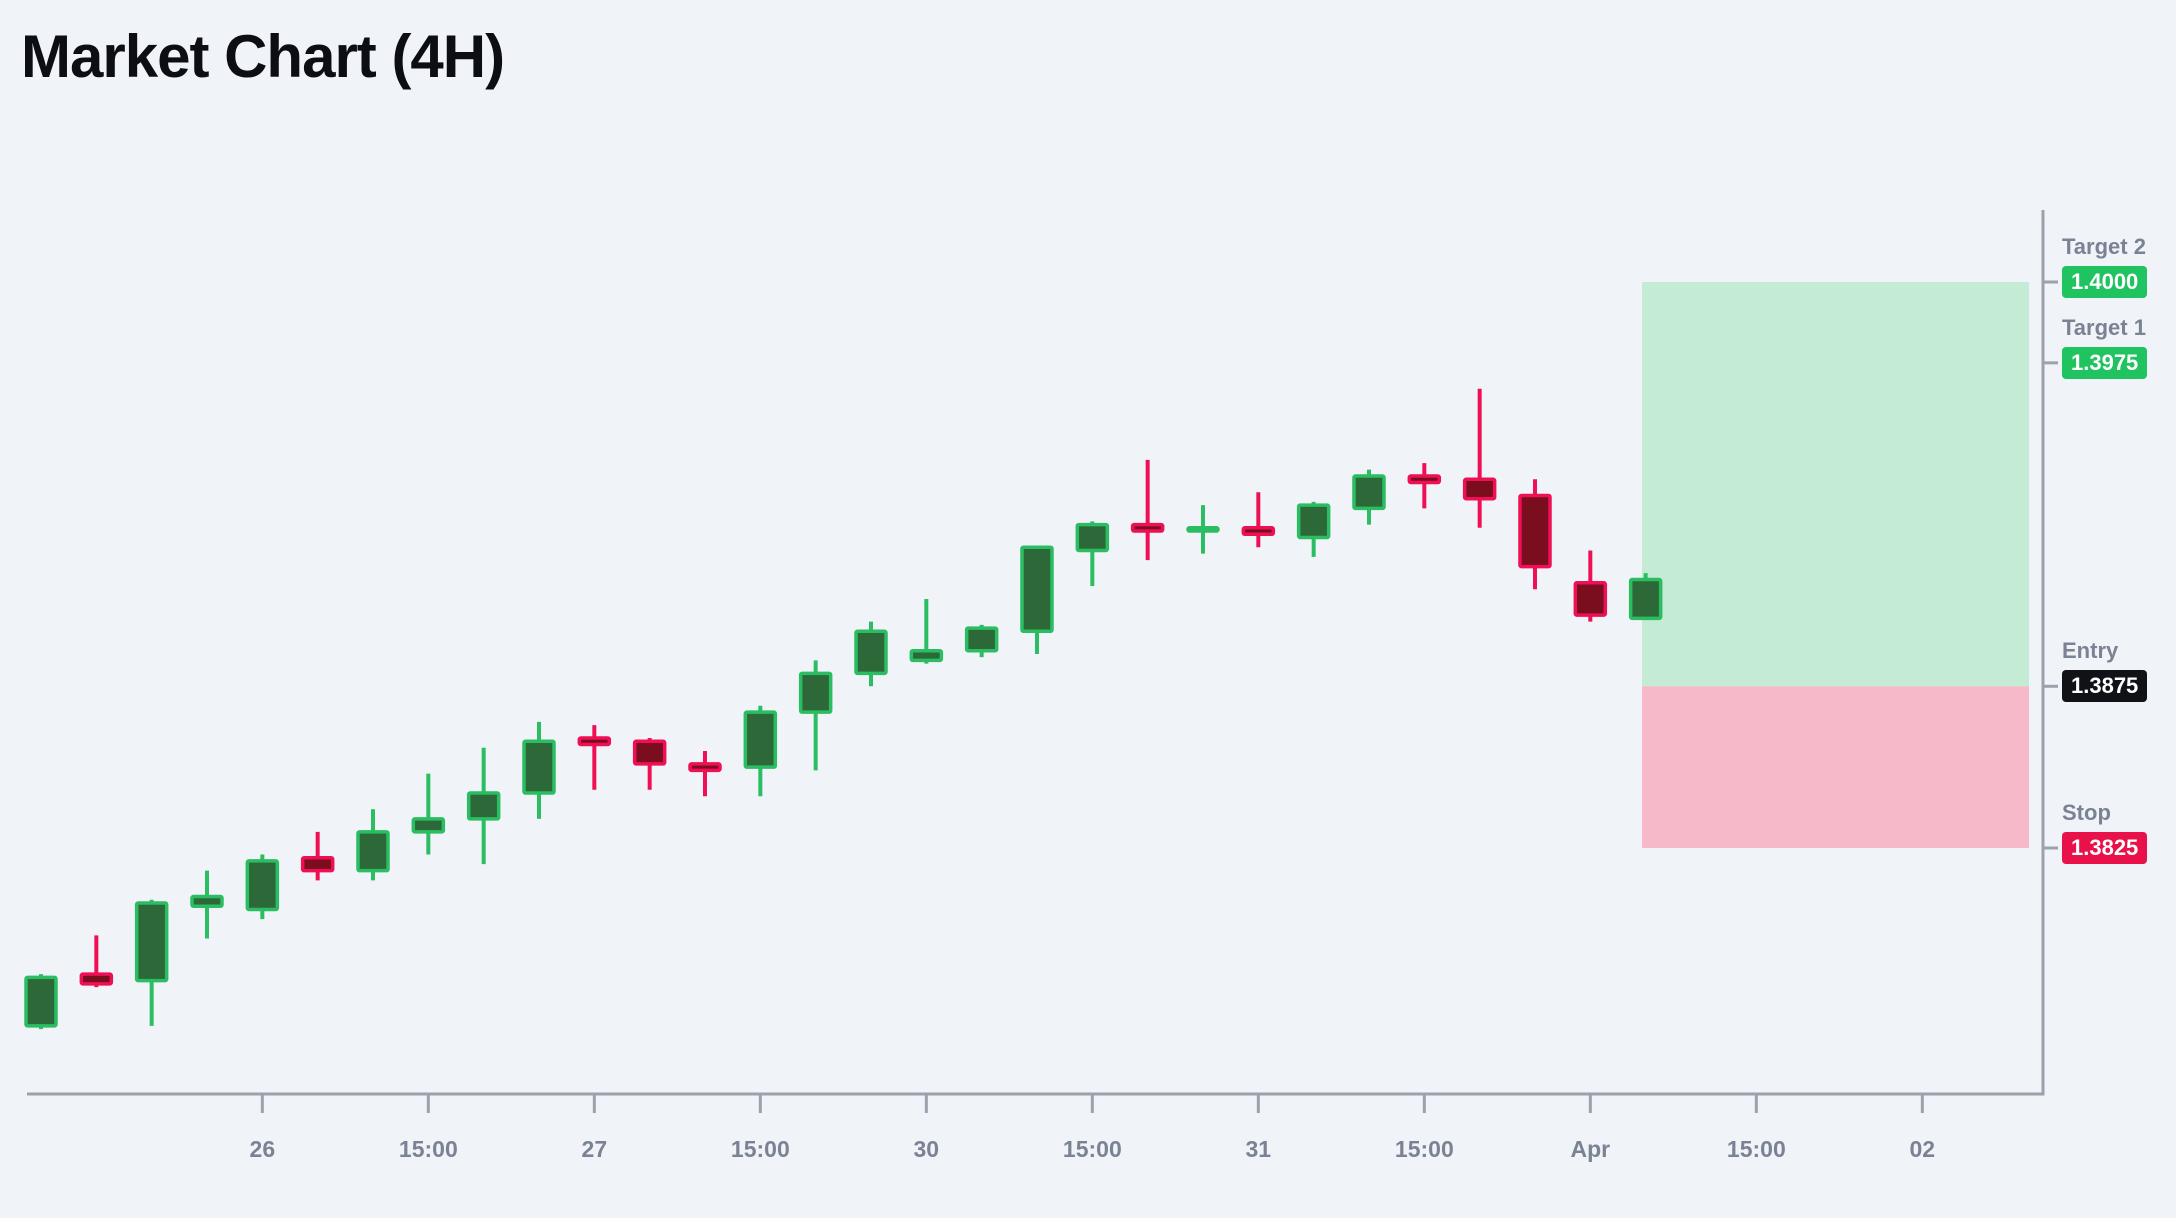 The width and height of the screenshot is (2176, 1218). Describe the element at coordinates (2105, 686) in the screenshot. I see `entry-price-badge: 1.3875` at that location.